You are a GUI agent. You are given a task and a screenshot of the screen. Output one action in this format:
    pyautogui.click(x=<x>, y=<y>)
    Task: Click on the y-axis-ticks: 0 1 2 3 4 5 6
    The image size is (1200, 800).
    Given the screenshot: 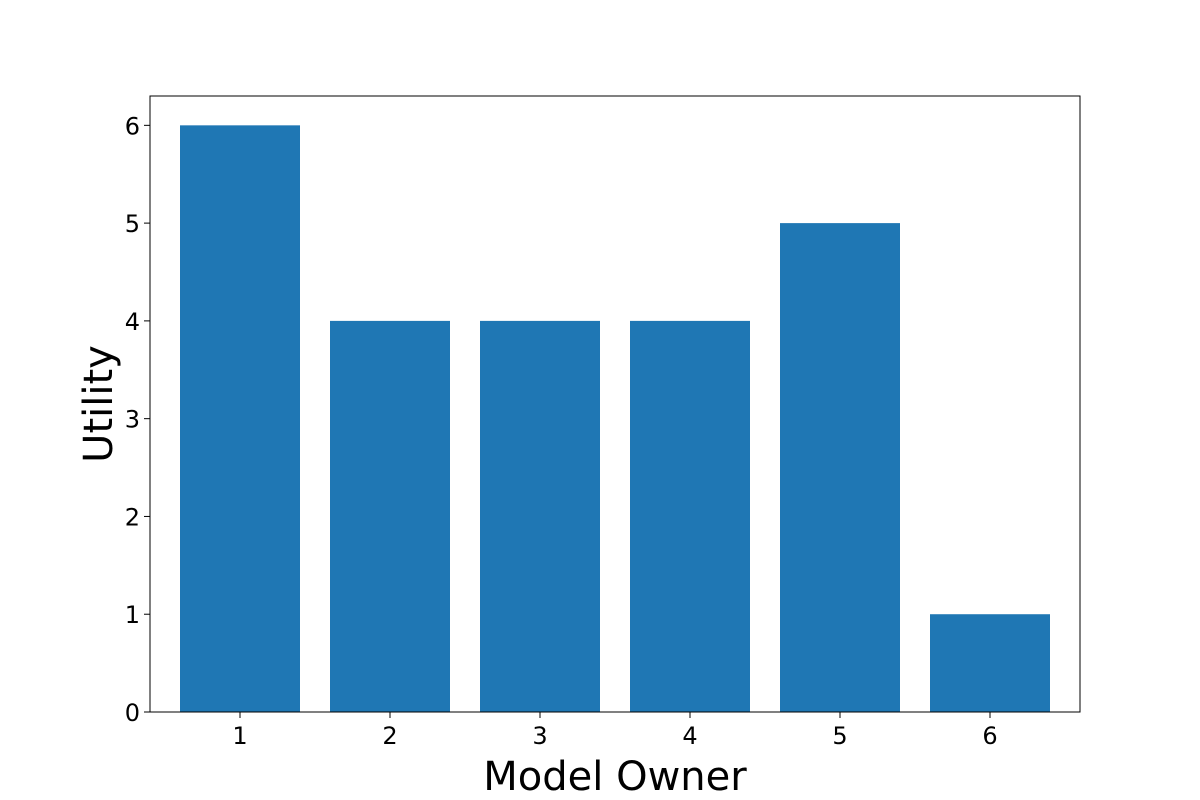 What is the action you would take?
    pyautogui.click(x=137, y=419)
    